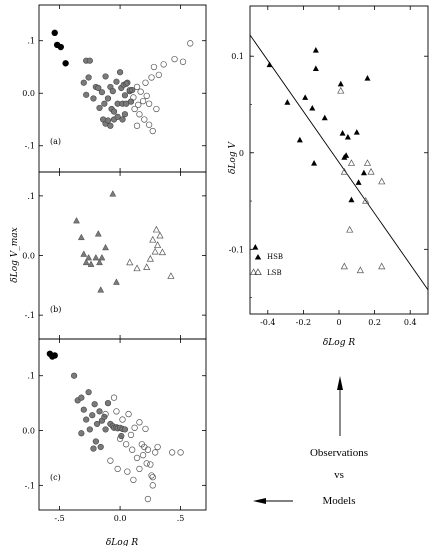  I want to click on annotation-line-2: vs, so click(339, 475).